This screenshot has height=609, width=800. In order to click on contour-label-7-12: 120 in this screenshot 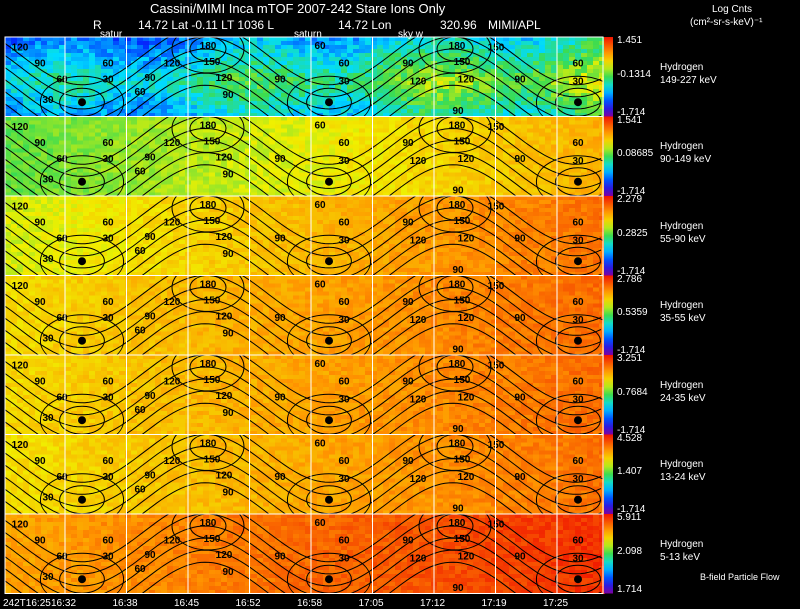, I will do `click(224, 555)`.